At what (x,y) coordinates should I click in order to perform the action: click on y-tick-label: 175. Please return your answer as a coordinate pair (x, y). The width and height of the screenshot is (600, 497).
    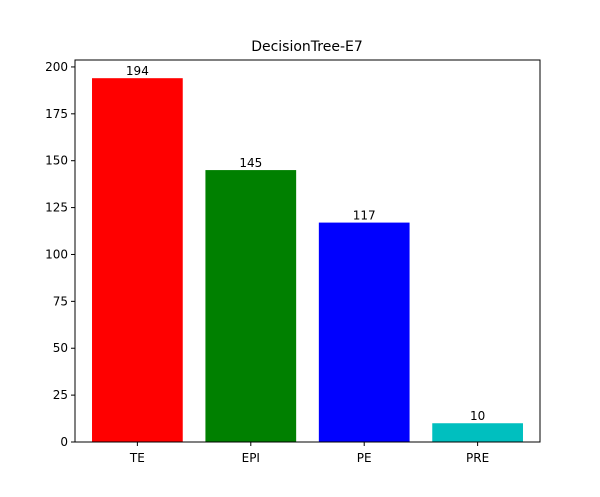
    Looking at the image, I should click on (56, 114).